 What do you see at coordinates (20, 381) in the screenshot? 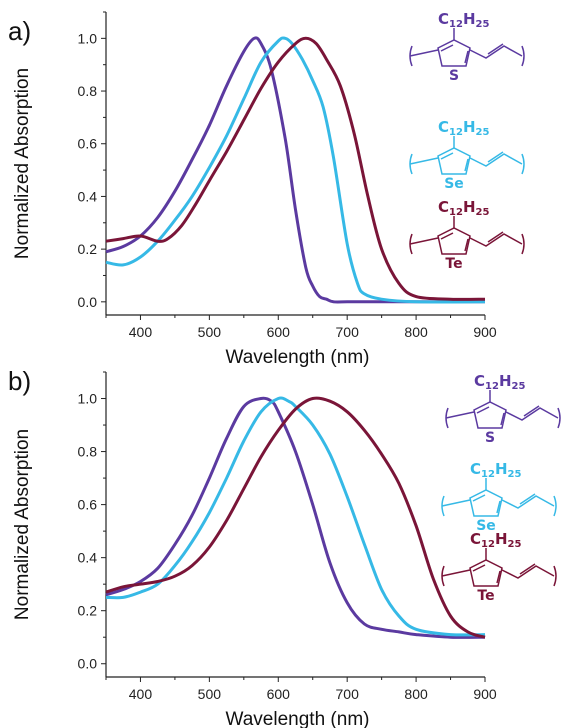
I see `panel-label-b: b)` at bounding box center [20, 381].